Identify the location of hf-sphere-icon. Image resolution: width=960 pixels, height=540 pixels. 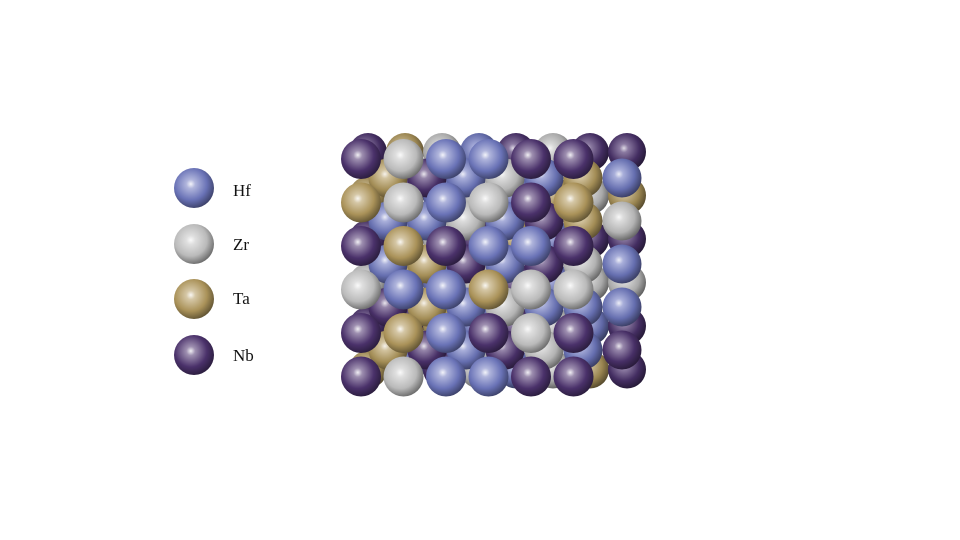
(194, 188).